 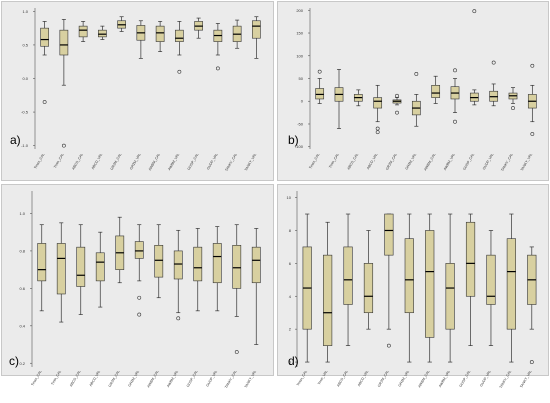 What do you see at coordinates (22, 325) in the screenshot?
I see `y-tick-label: 0.4` at bounding box center [22, 325].